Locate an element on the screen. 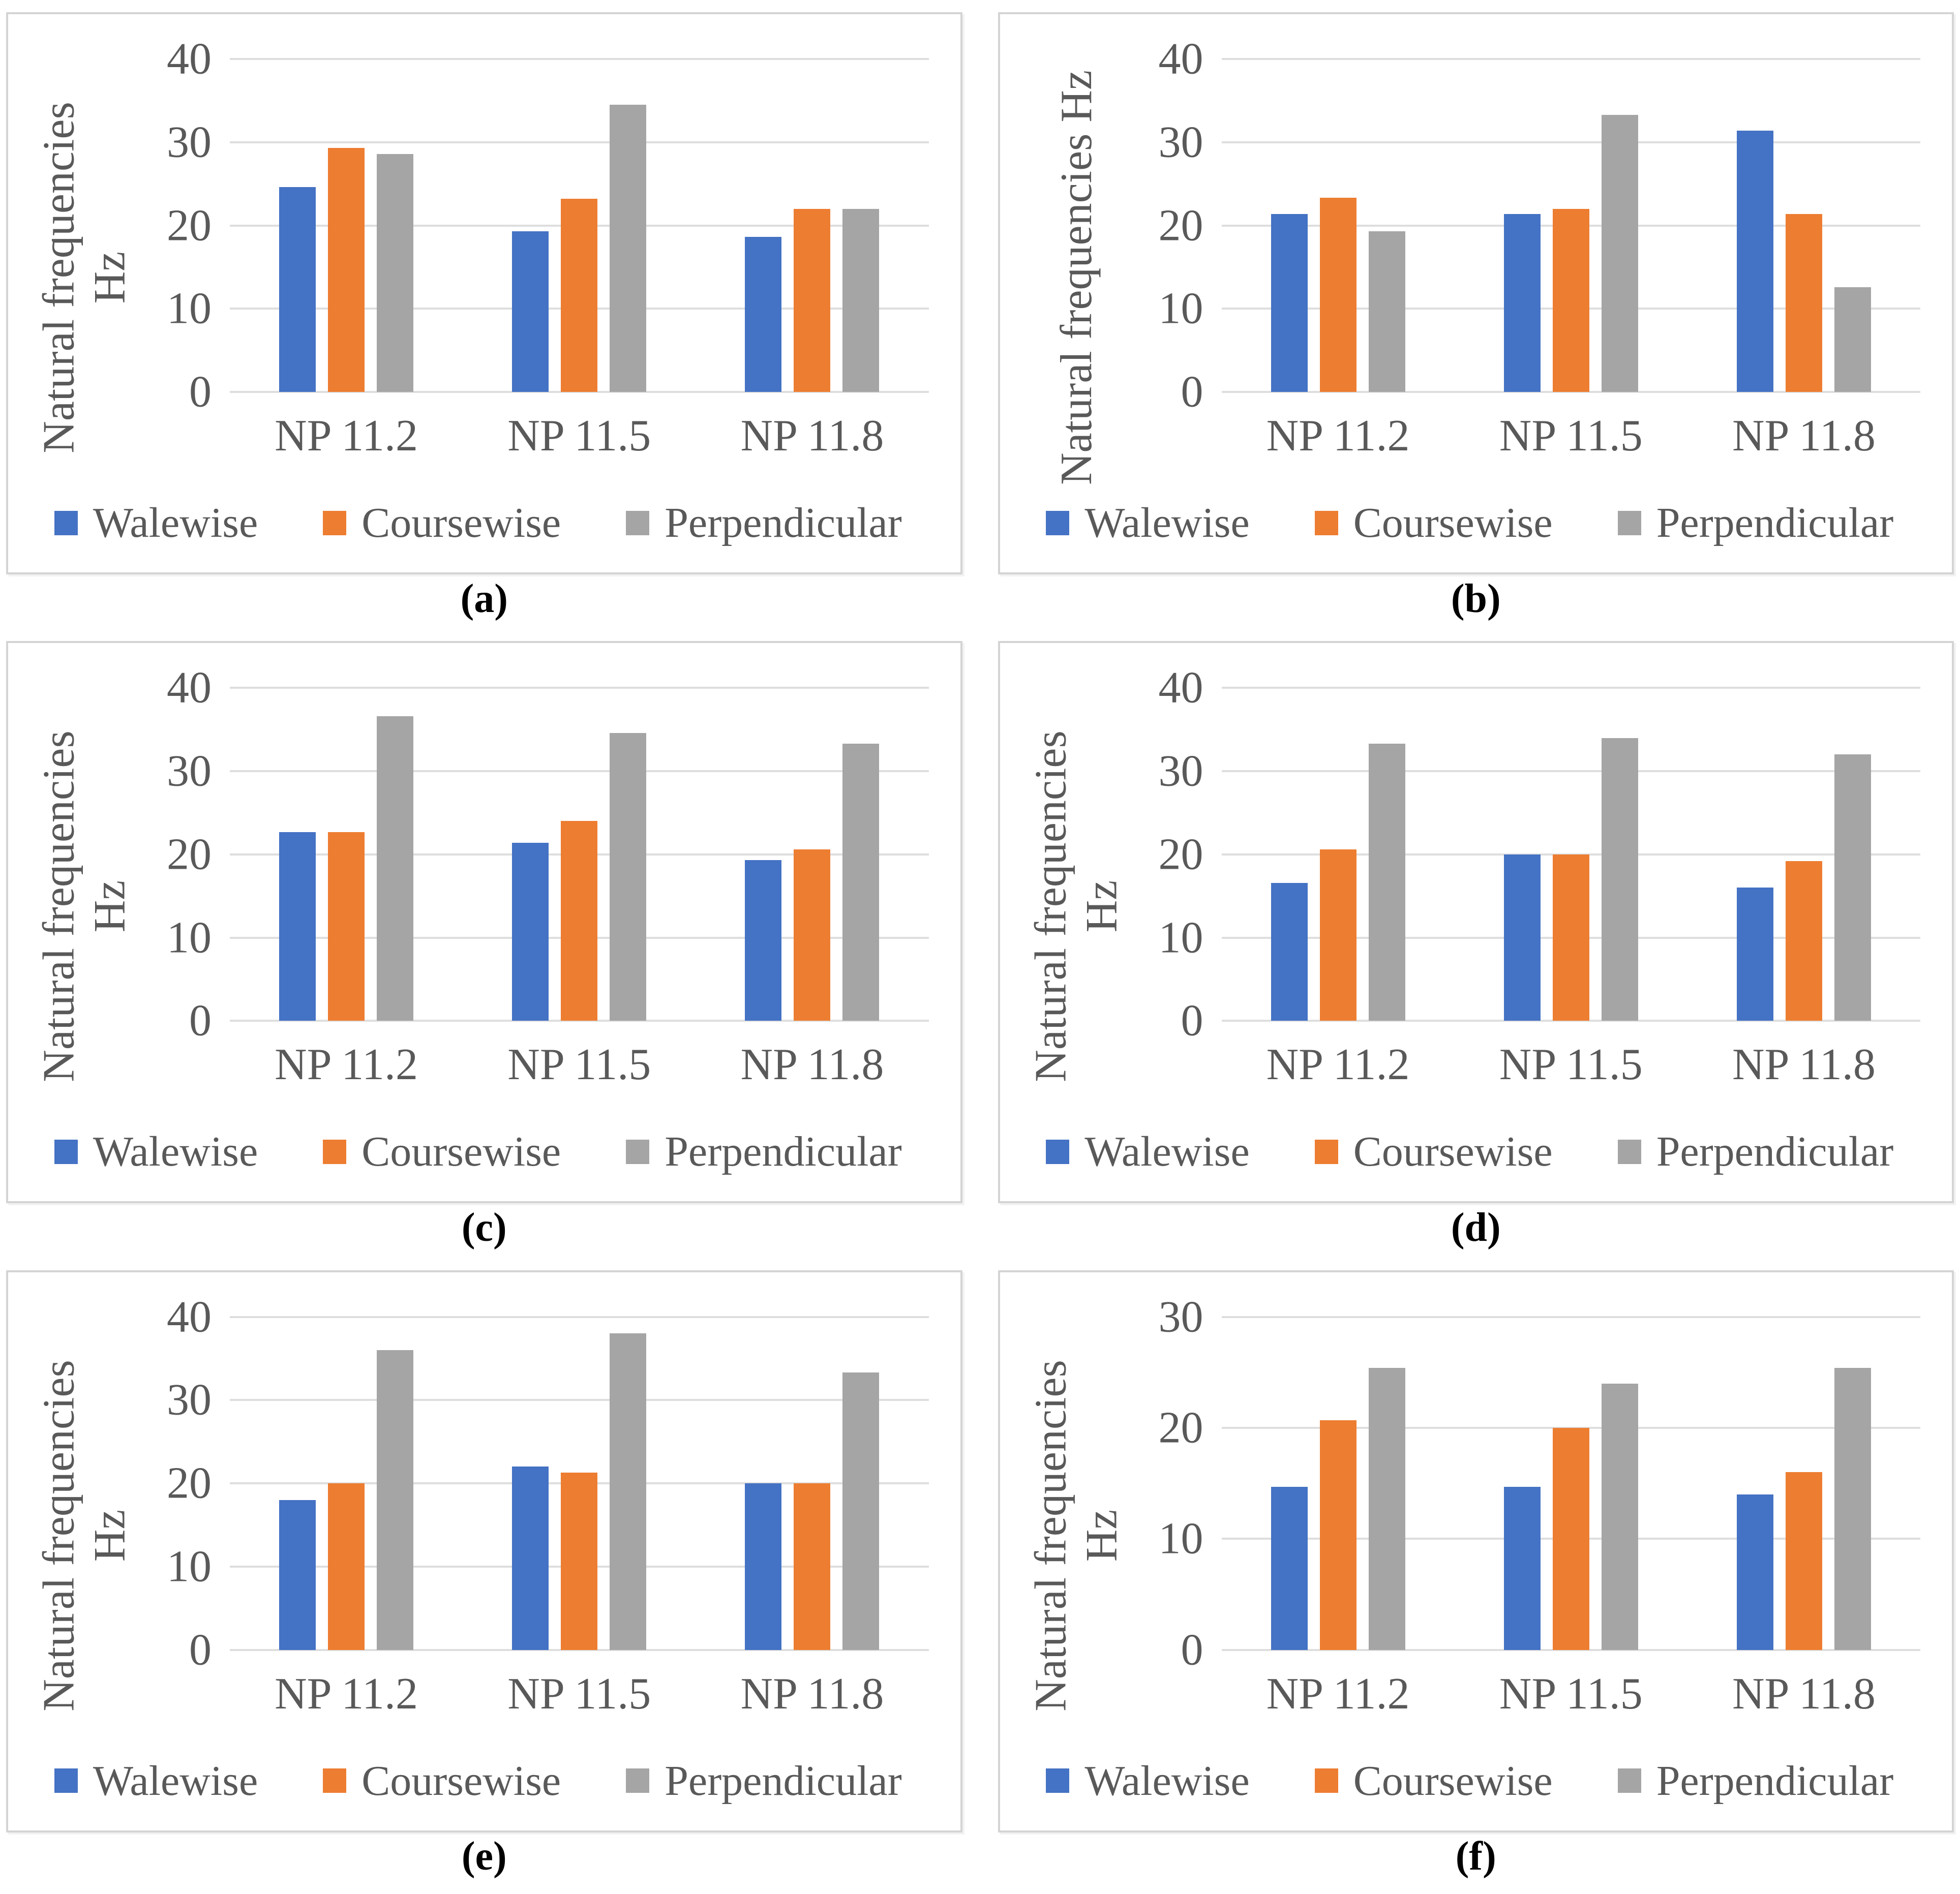  x-category-label: NP 11.5 is located at coordinates (1571, 436).